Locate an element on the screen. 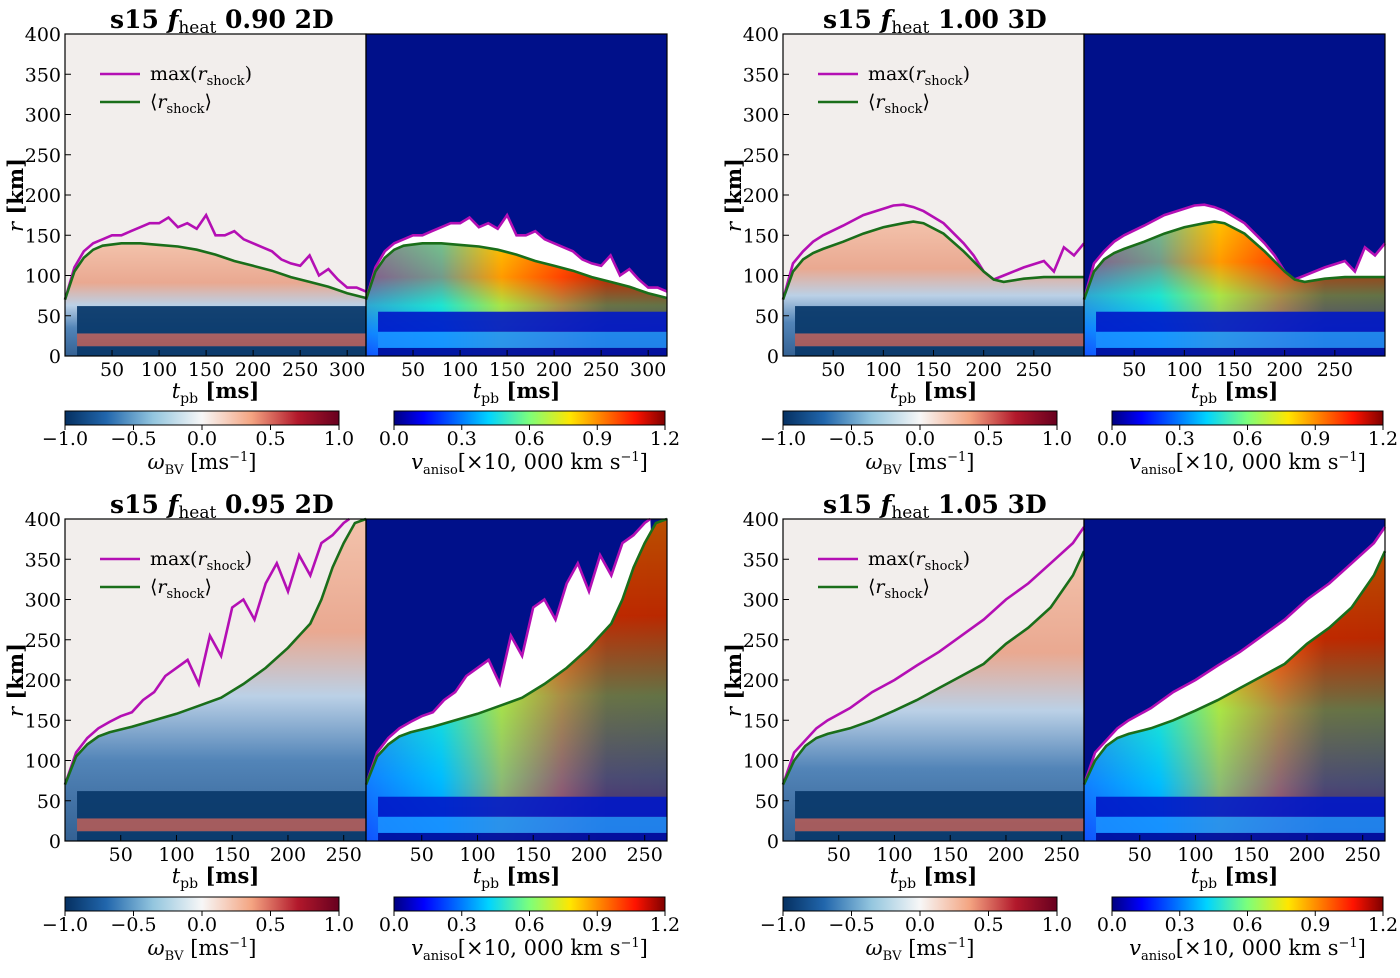 This screenshot has width=1400, height=978. x-tick-label-right: 100 is located at coordinates (460, 370).